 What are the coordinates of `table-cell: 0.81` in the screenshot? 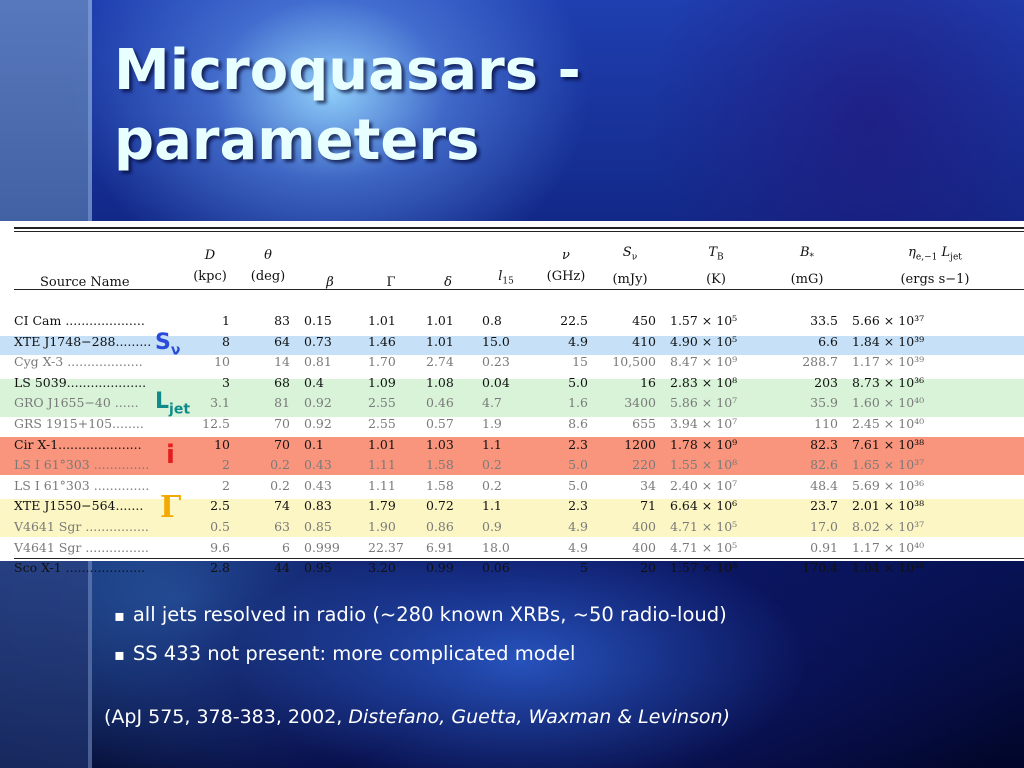 It's located at (318, 362).